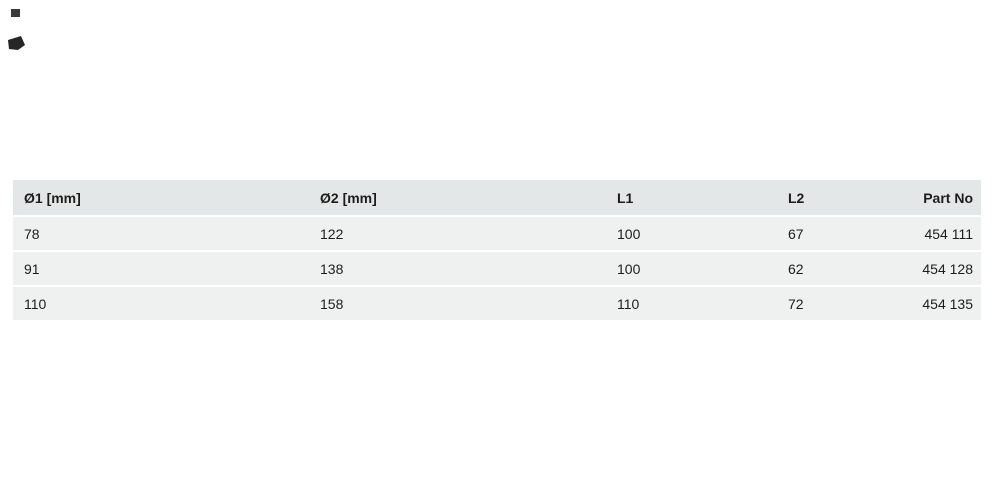 The height and width of the screenshot is (498, 994). What do you see at coordinates (457, 302) in the screenshot?
I see `cell-diameter2: 158` at bounding box center [457, 302].